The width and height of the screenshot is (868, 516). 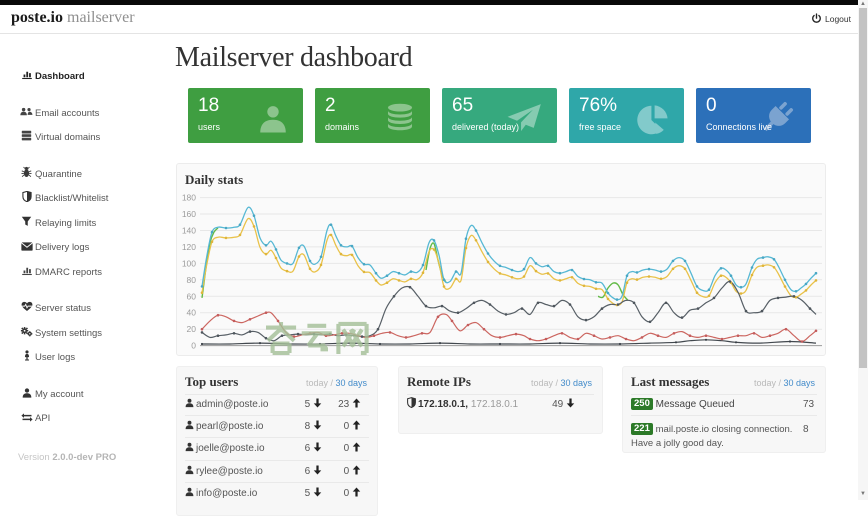 What do you see at coordinates (192, 296) in the screenshot?
I see `svg-text: 60` at bounding box center [192, 296].